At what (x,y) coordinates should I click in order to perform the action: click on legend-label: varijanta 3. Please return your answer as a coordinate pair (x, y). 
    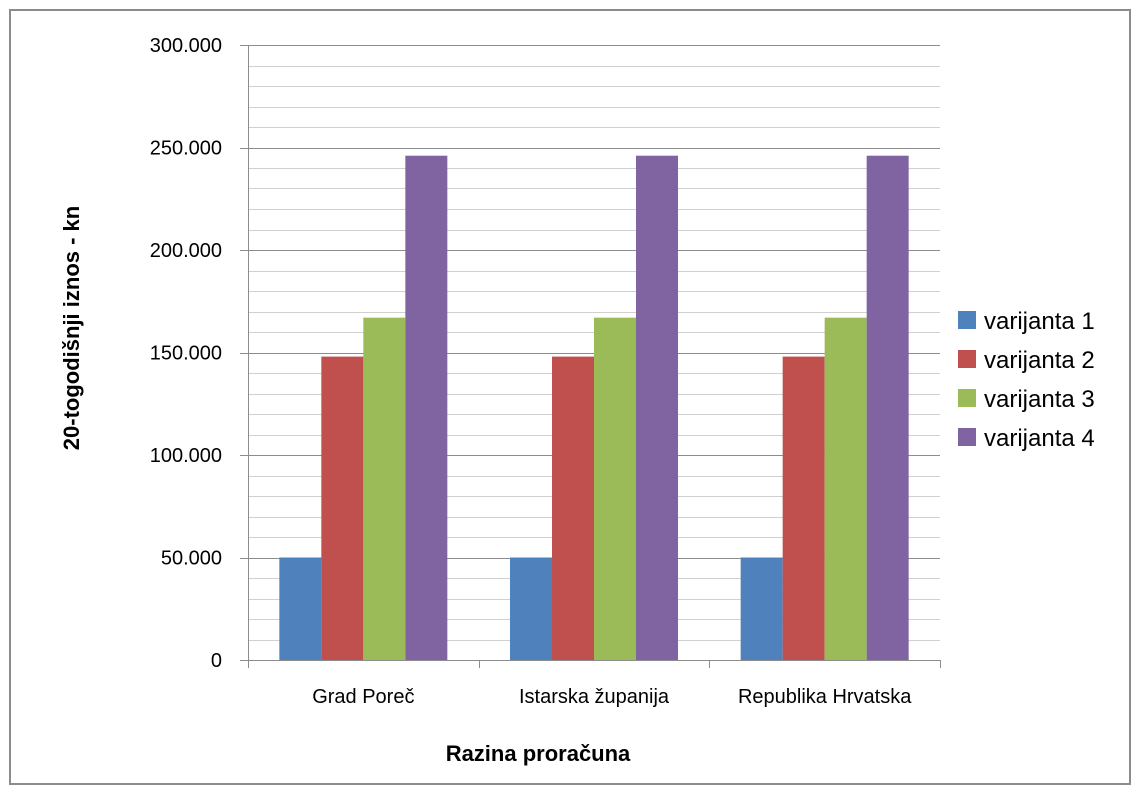
    Looking at the image, I should click on (1039, 399).